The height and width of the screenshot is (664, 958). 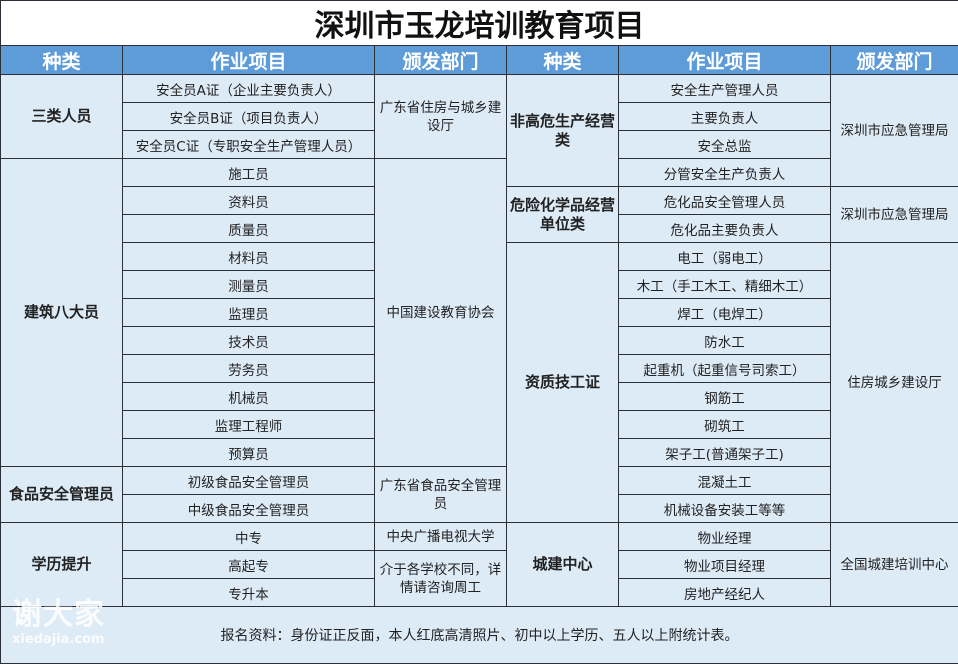 What do you see at coordinates (249, 89) in the screenshot?
I see `item-cell: 安全员A证（企业主要负责人）` at bounding box center [249, 89].